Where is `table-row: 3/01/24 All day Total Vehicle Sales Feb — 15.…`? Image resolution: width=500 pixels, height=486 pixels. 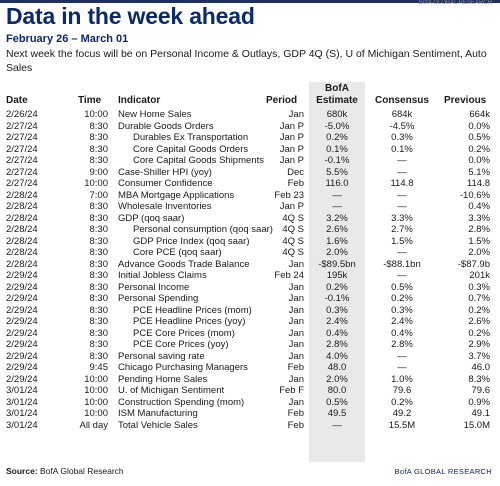 table-row: 3/01/24 All day Total Vehicle Sales Feb — 15.… is located at coordinates (250, 426).